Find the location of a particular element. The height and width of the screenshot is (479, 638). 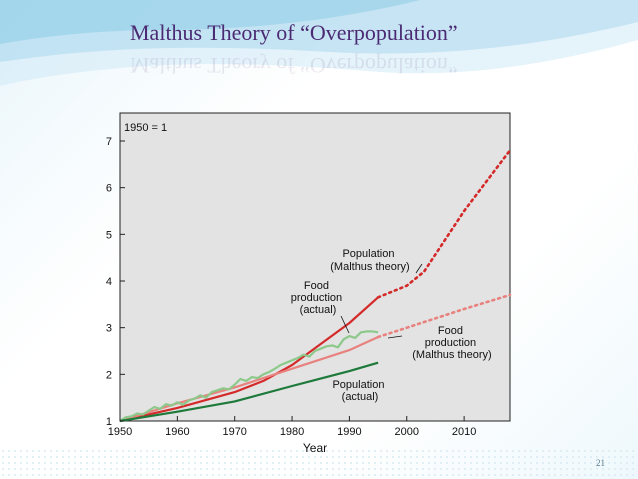

slide-number: 21 is located at coordinates (600, 463).